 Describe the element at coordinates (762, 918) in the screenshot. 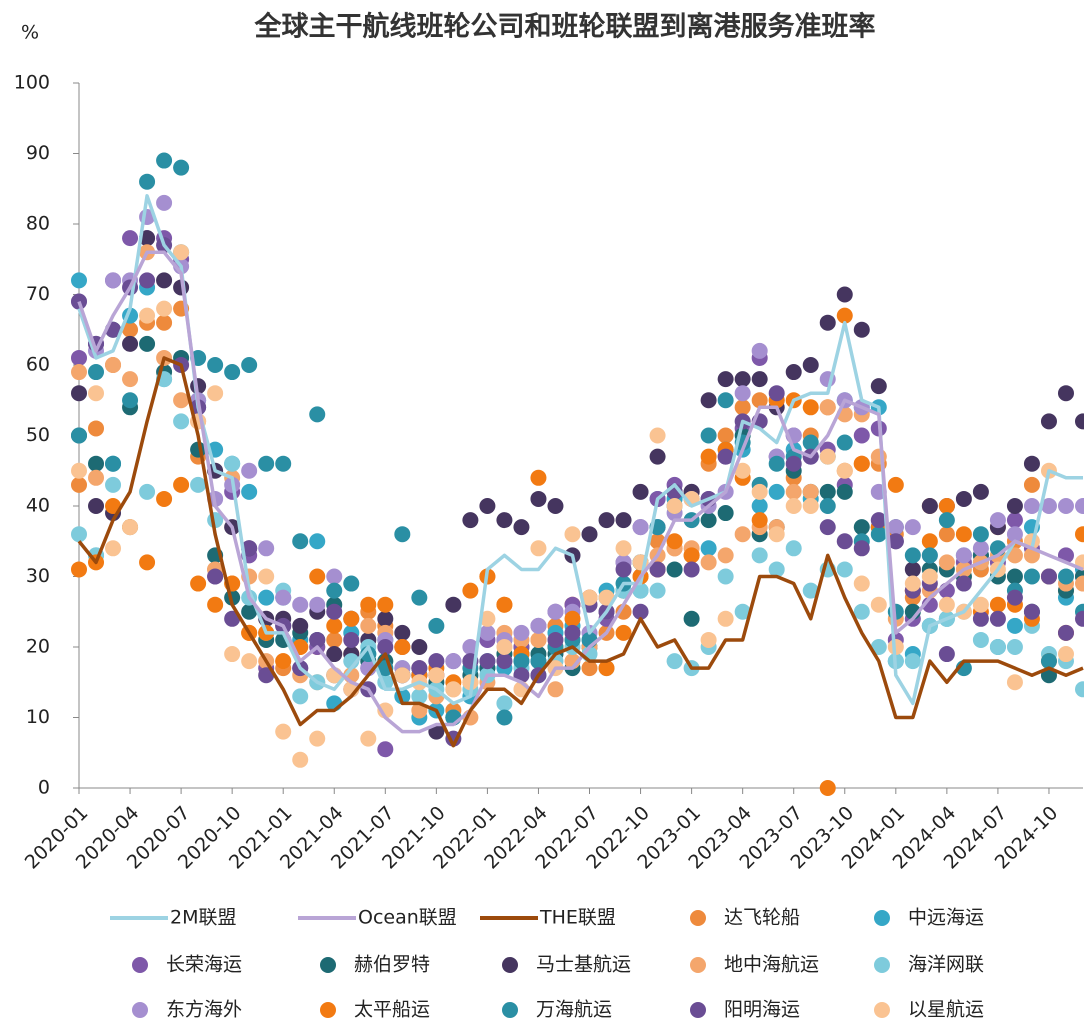

I see `legend-label: 达飞轮船` at that location.